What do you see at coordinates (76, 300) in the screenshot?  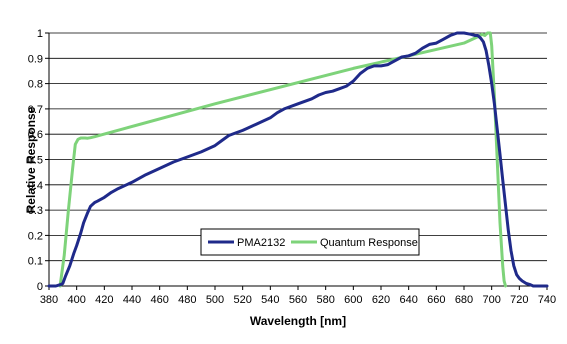 I see `x-tick-label: 400` at bounding box center [76, 300].